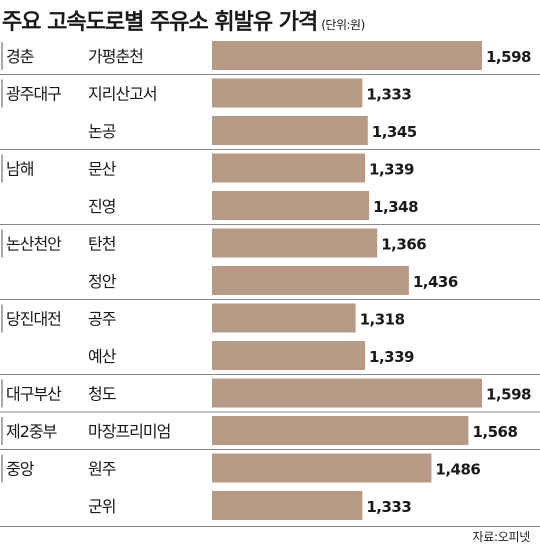 Image resolution: width=540 pixels, height=553 pixels. I want to click on highway-label: 광주대구, so click(33, 94).